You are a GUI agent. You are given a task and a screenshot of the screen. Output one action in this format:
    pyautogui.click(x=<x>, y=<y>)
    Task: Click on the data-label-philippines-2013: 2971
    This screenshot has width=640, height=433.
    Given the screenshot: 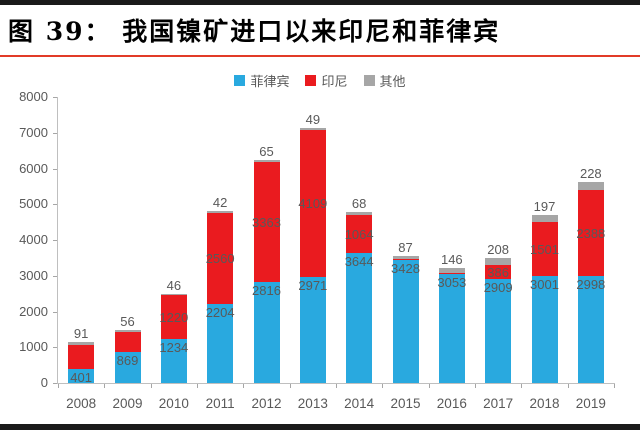 What is the action you would take?
    pyautogui.click(x=313, y=285)
    